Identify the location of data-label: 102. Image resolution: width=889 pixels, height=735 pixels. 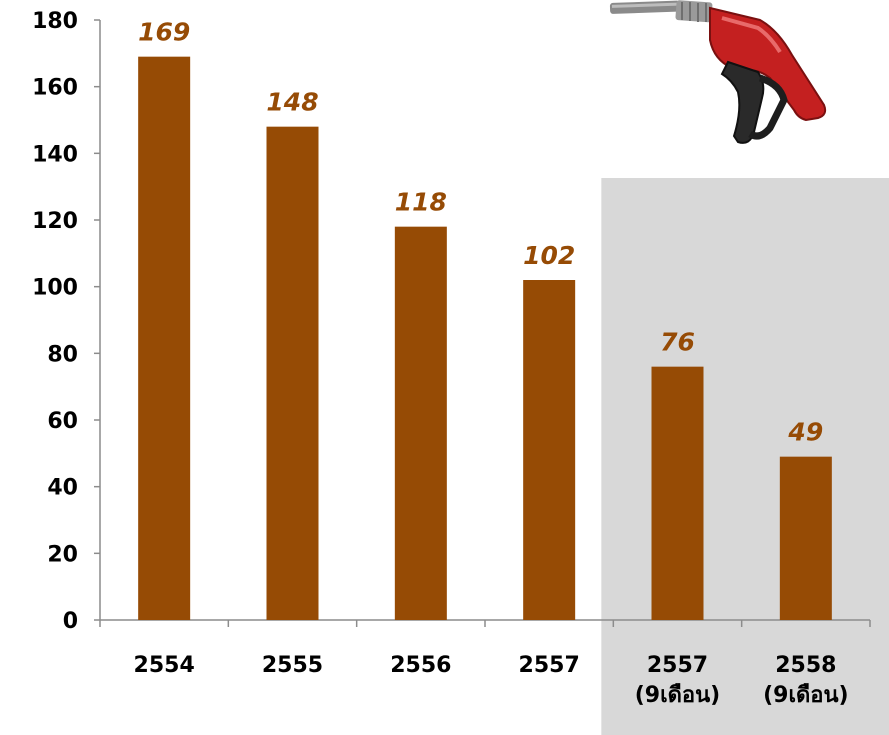
(549, 255).